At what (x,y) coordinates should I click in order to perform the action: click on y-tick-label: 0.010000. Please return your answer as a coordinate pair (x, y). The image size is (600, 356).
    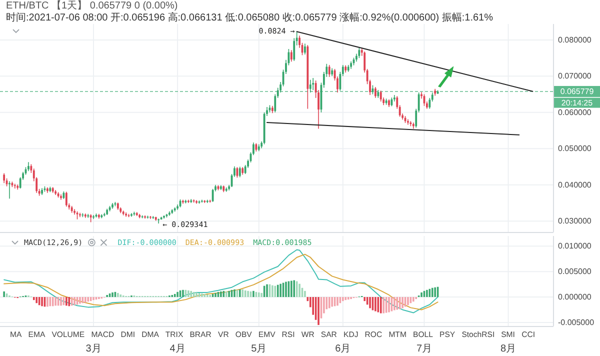
    Looking at the image, I should click on (575, 246).